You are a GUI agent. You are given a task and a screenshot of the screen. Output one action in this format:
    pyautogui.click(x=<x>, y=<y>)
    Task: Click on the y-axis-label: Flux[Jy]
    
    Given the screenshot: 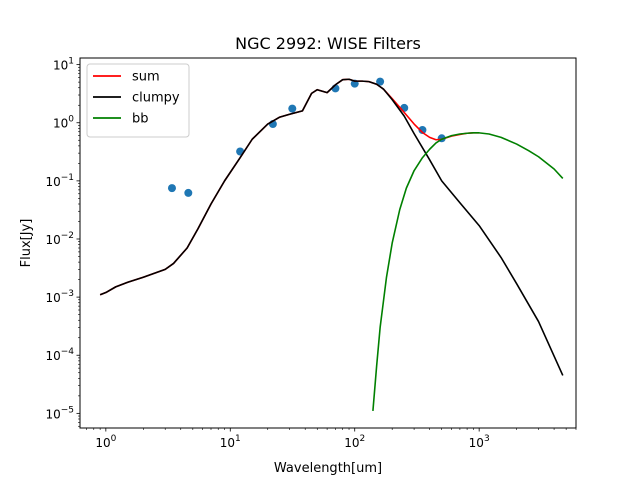 What is the action you would take?
    pyautogui.click(x=26, y=243)
    